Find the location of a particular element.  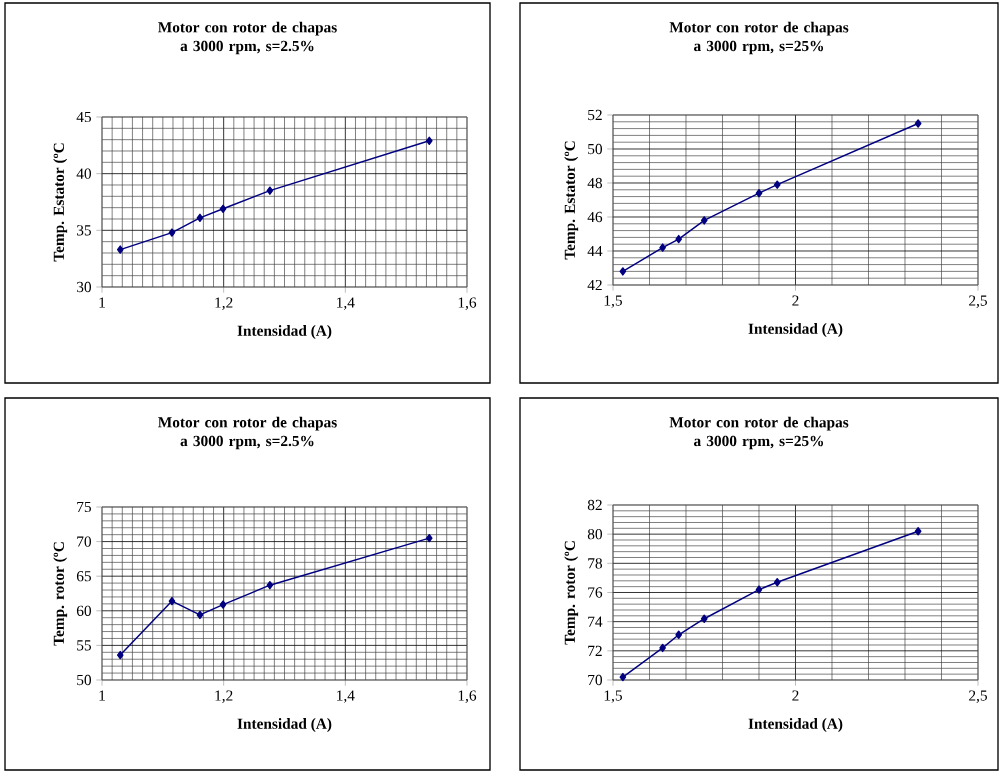

y-tick-label: 78 is located at coordinates (595, 563).